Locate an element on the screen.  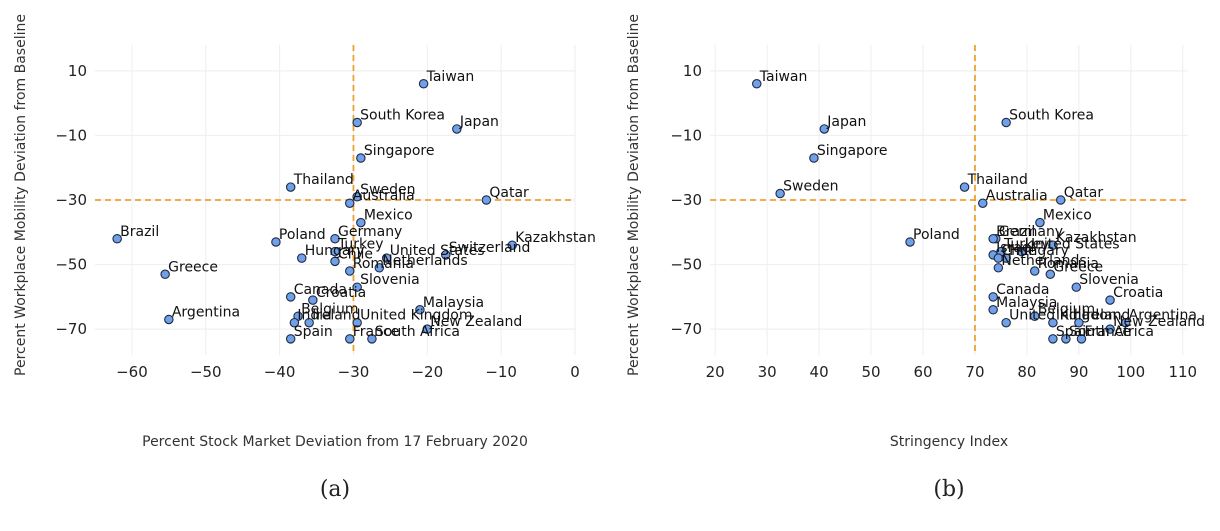
chart-2-point-label-9: Poland is located at coordinates (936, 235).